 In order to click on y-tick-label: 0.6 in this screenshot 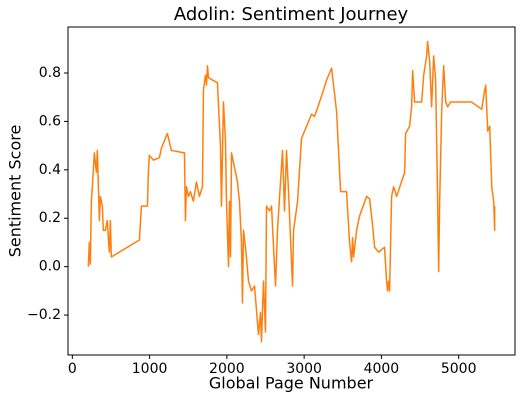, I will do `click(50, 121)`.